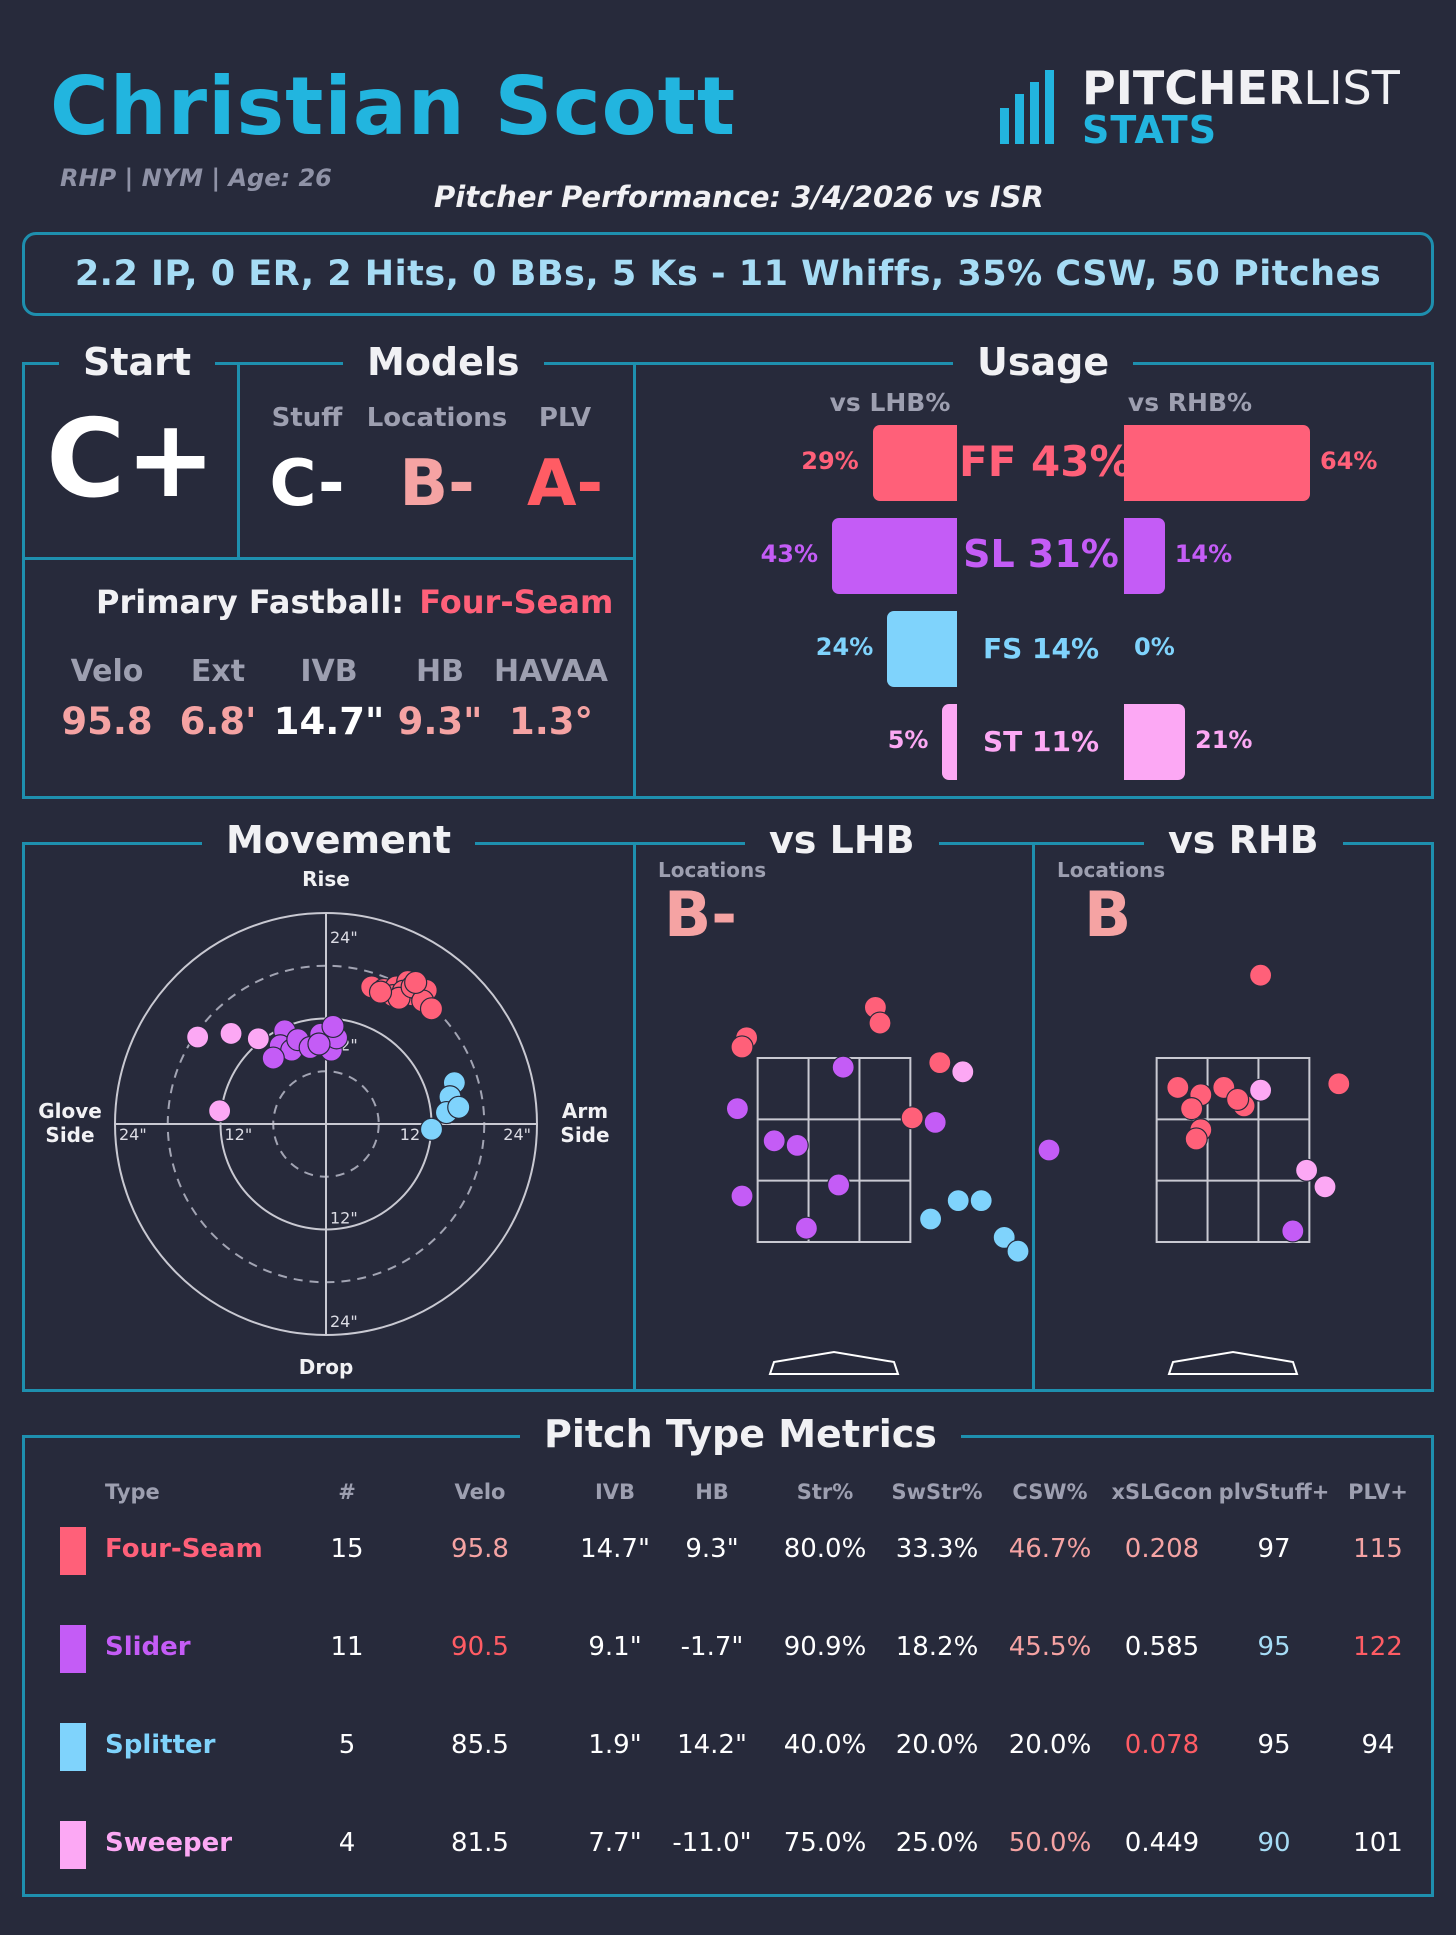  Describe the element at coordinates (712, 1745) in the screenshot. I see `metrics-cell-2-4: 14.2"` at that location.